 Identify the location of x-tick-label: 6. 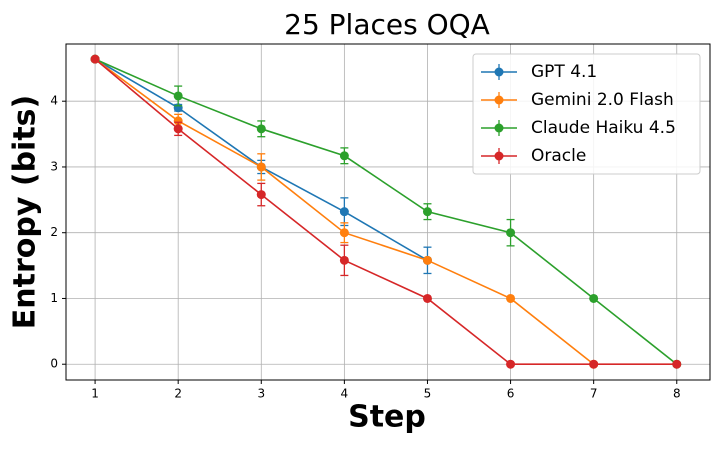
(511, 394).